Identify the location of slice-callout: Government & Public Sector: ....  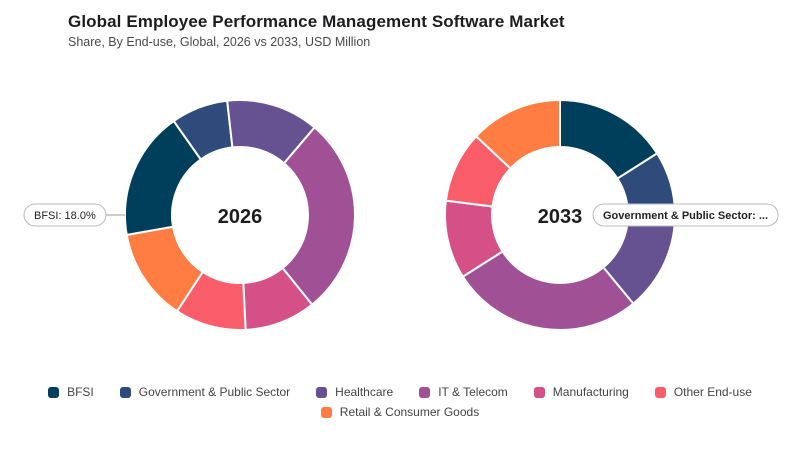
(685, 215).